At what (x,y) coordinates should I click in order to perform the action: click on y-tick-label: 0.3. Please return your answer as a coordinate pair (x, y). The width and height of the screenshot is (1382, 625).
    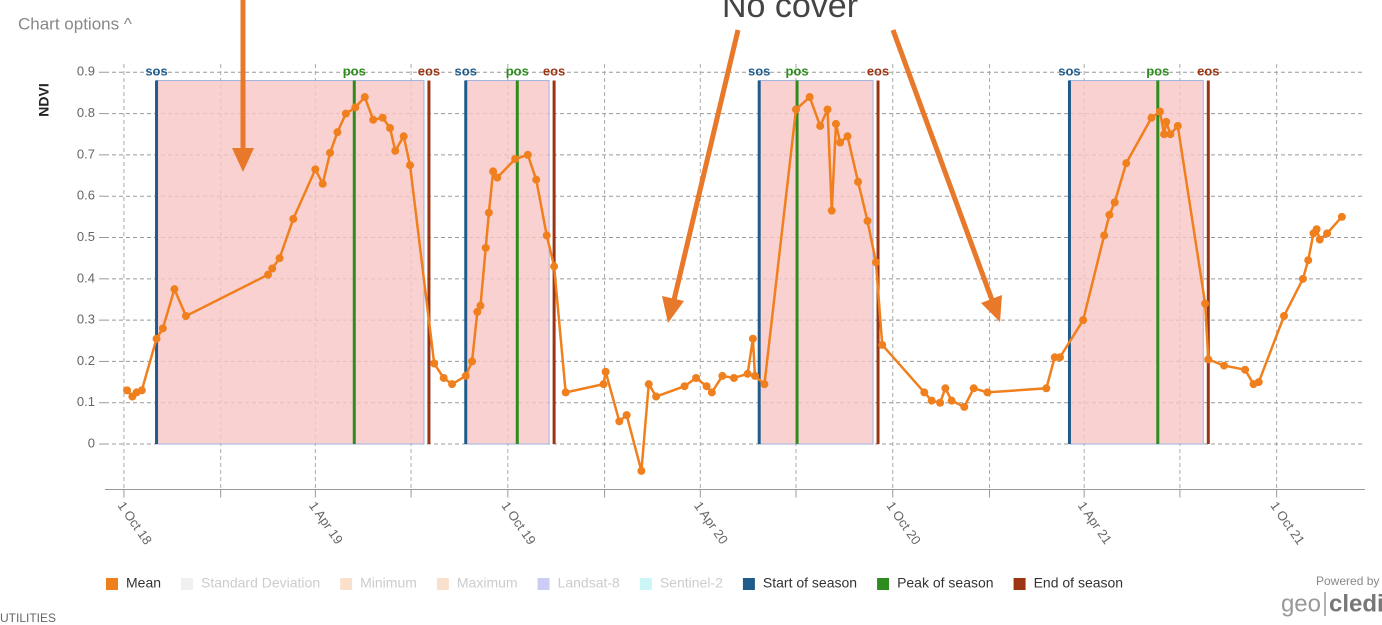
    Looking at the image, I should click on (86, 319).